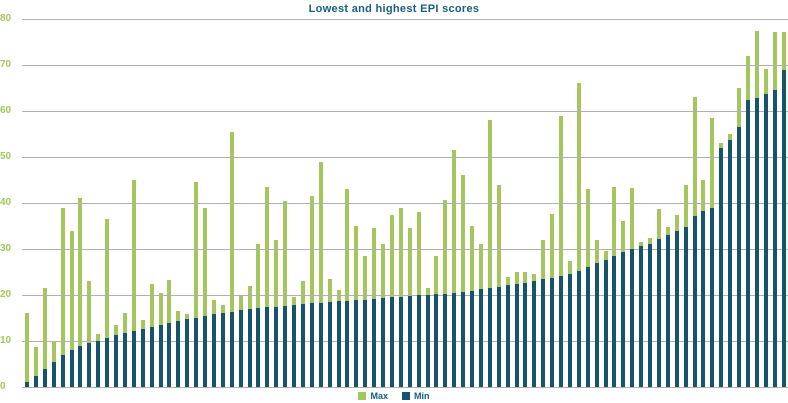 The image size is (788, 403). What do you see at coordinates (6, 18) in the screenshot?
I see `y-axis-tick-label: 80` at bounding box center [6, 18].